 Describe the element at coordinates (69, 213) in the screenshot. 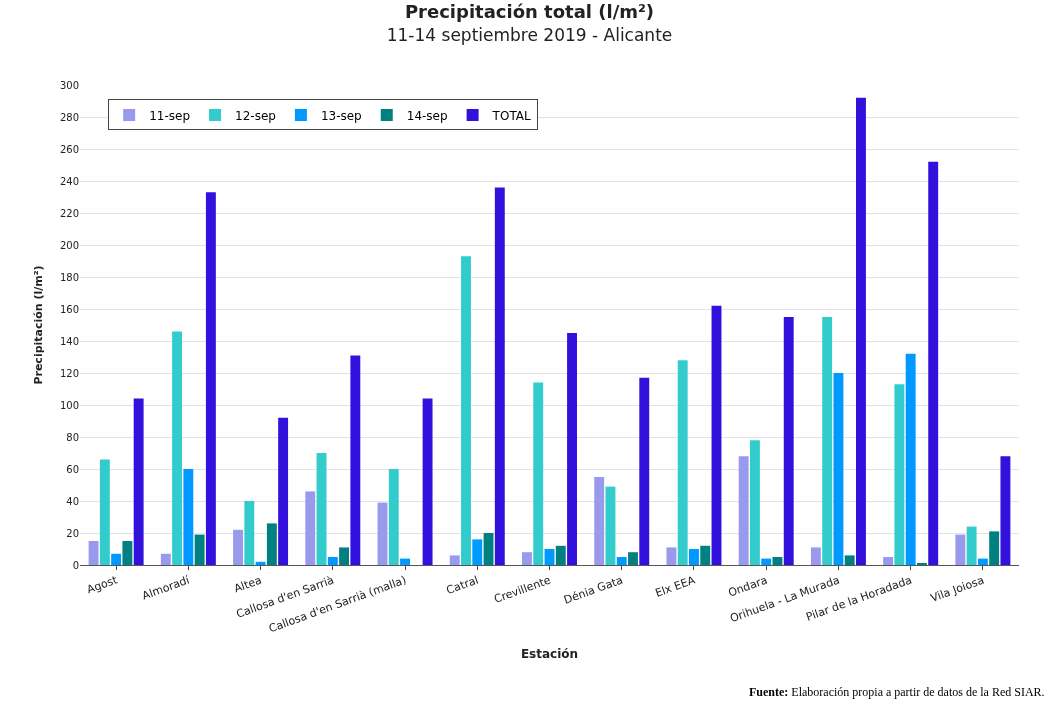

I see `y-tick-label: 220` at that location.